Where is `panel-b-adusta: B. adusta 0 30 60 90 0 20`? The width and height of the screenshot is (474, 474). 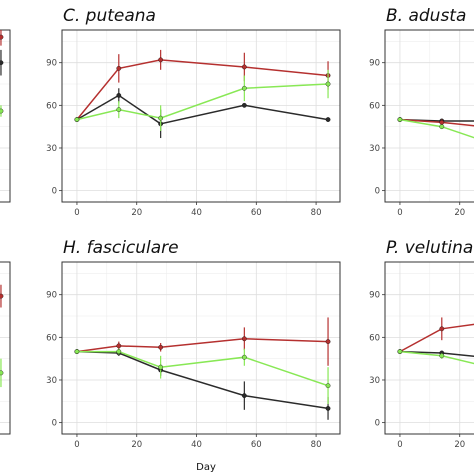
panel-b-adusta: B. adusta 0 30 60 90 0 20 is located at coordinates (421, 112).